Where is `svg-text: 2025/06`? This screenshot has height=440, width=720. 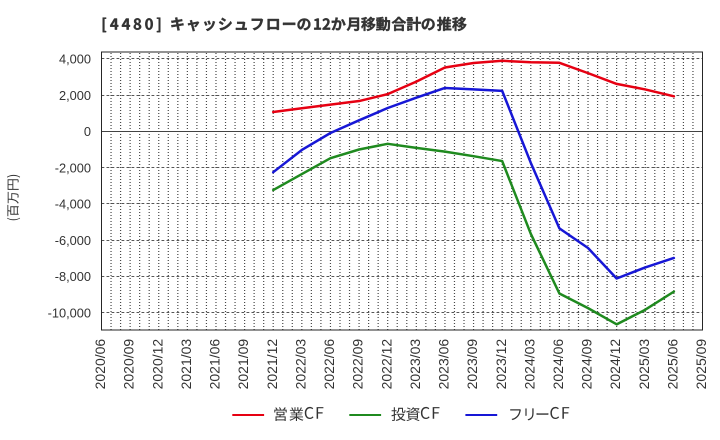
svg-text: 2025/06 is located at coordinates (672, 364).